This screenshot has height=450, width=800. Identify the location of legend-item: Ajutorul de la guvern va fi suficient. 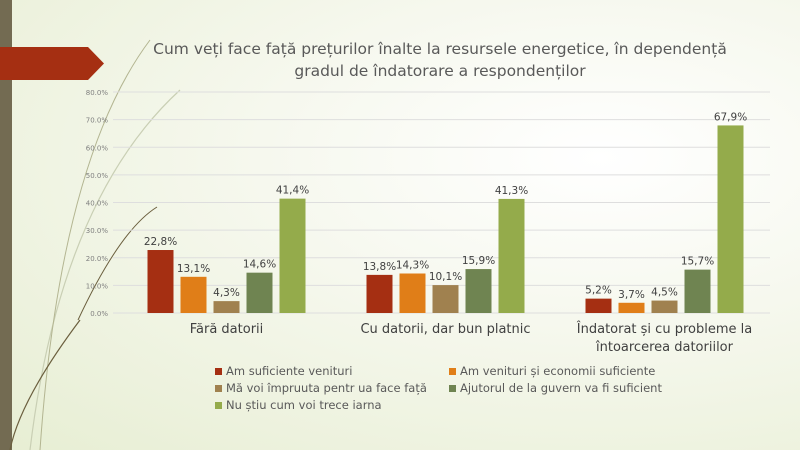
(555, 388).